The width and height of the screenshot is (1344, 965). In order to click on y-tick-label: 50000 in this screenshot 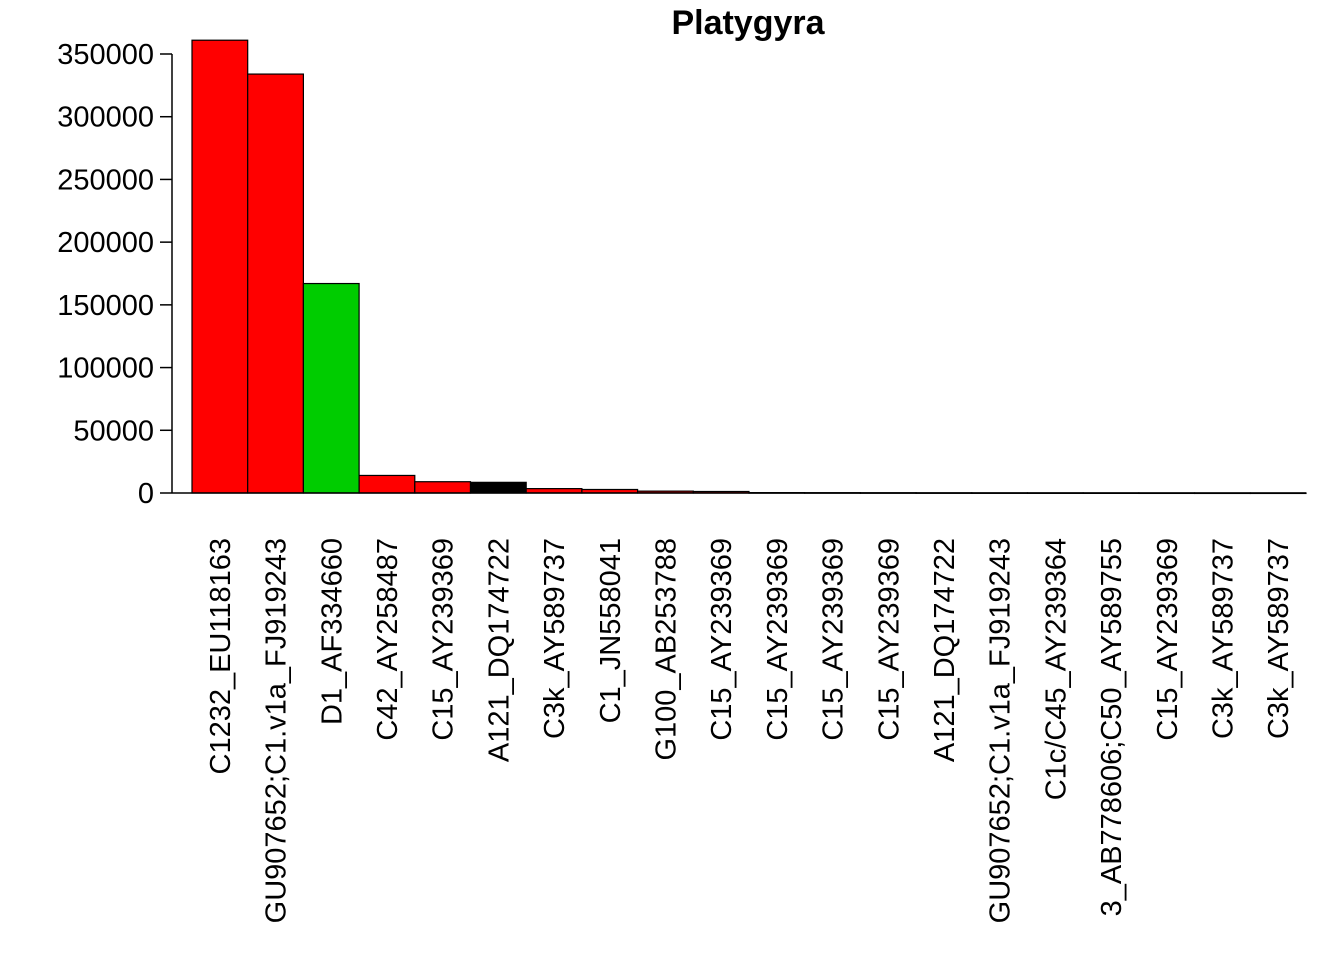, I will do `click(113, 431)`.